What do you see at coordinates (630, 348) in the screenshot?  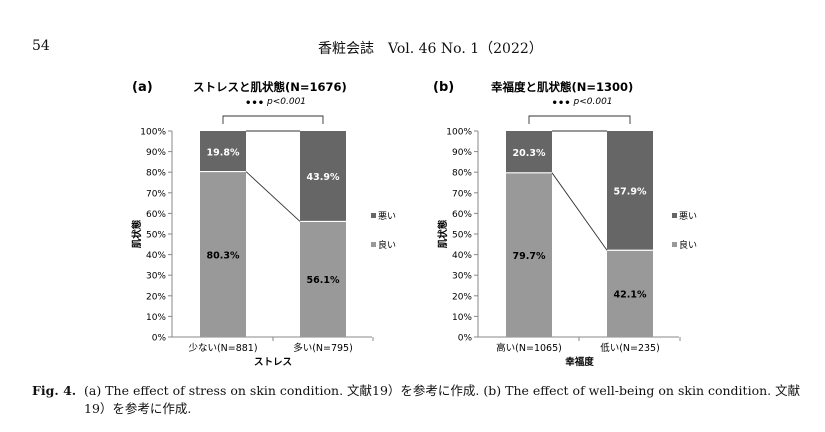 I see `x-tick-label: 低い(N=235)` at bounding box center [630, 348].